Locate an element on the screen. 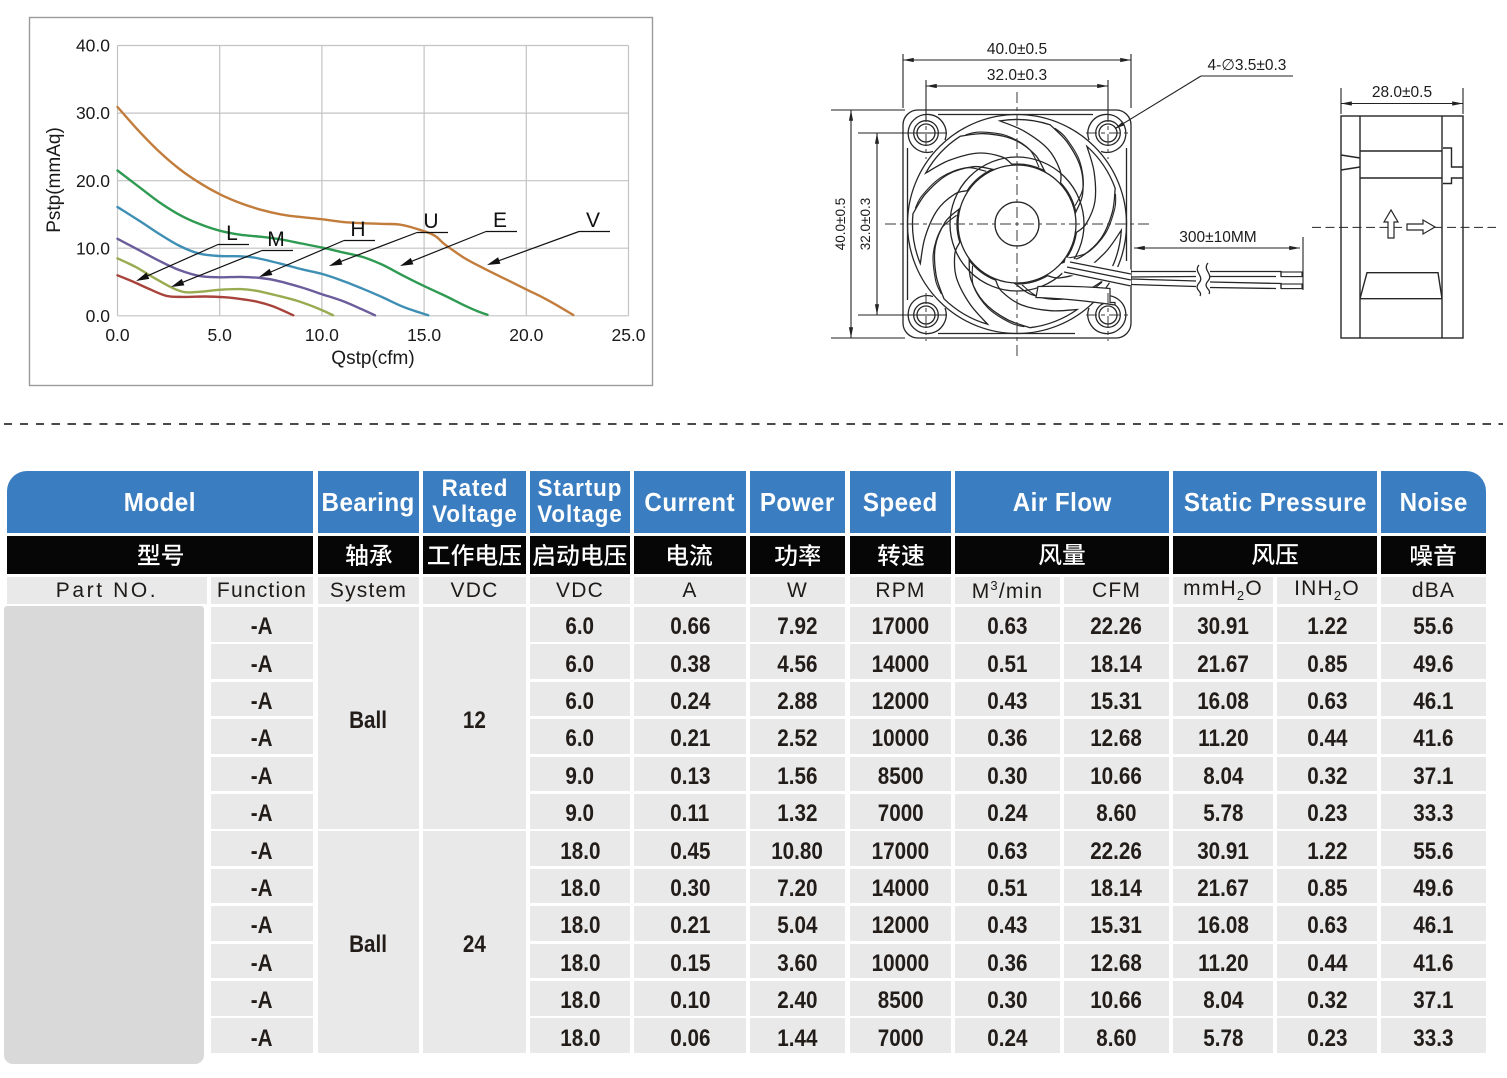 The width and height of the screenshot is (1507, 1078). svg-text: 40.0 is located at coordinates (93, 46).